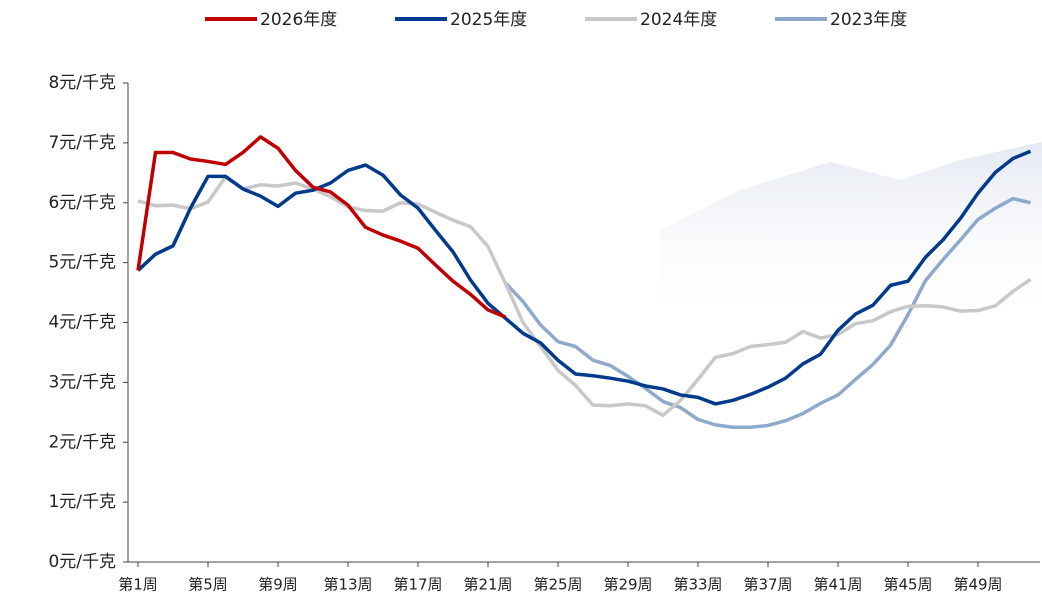  I want to click on legend-label: 2026年度, so click(298, 20).